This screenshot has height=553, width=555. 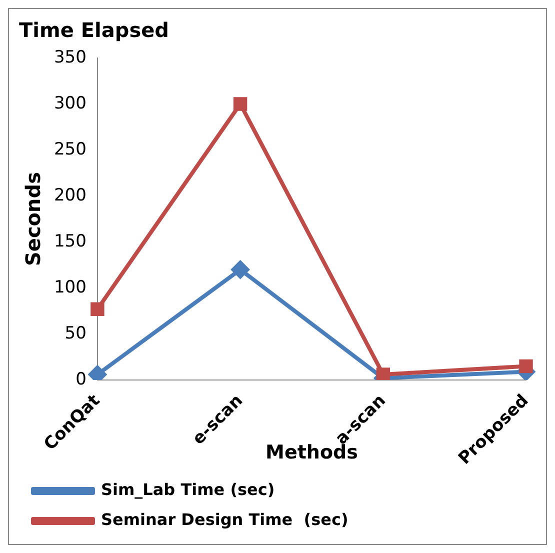 What do you see at coordinates (75, 333) in the screenshot?
I see `y-tick-label: 50` at bounding box center [75, 333].